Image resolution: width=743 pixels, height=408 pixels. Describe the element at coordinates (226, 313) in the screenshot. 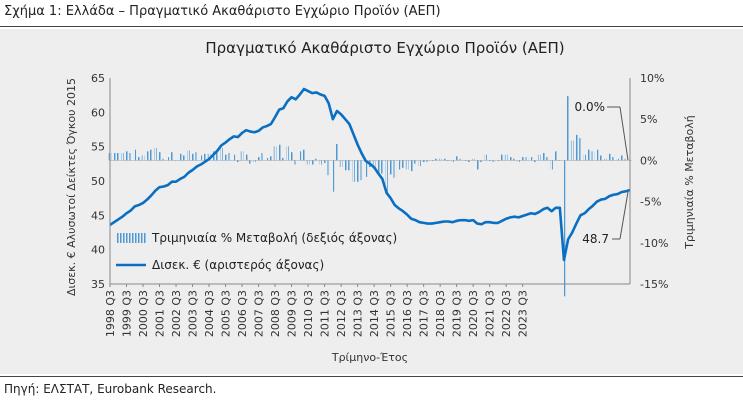

I see `x-tick-label: 2005 Q3` at that location.